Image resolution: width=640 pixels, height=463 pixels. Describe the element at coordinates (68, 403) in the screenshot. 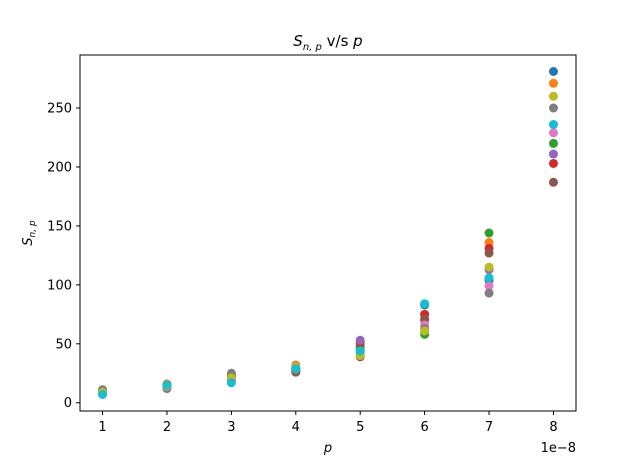

I see `y-tick-label: 0` at that location.